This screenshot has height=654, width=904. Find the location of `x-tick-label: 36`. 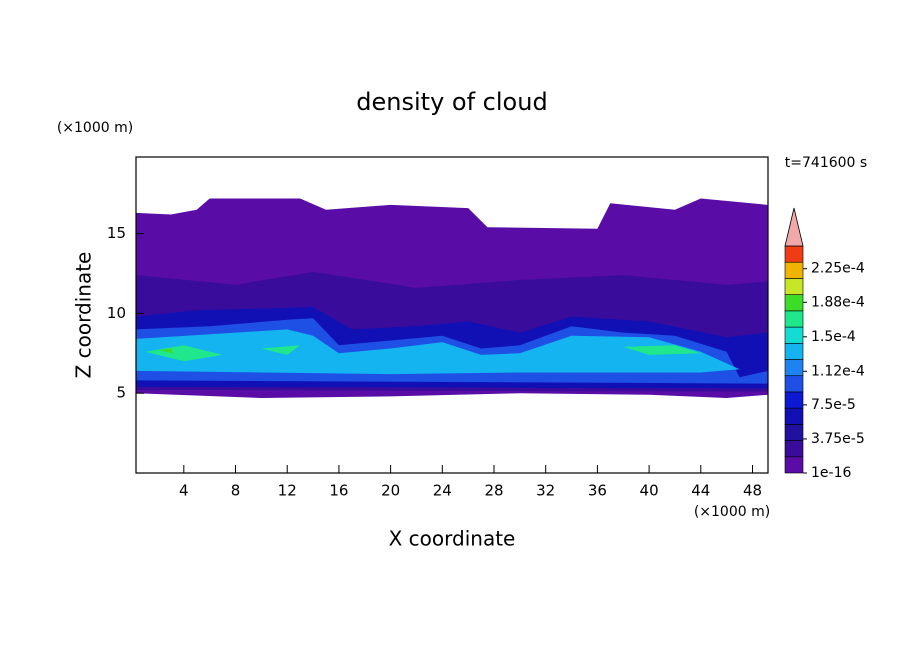

x-tick-label: 36 is located at coordinates (597, 491).